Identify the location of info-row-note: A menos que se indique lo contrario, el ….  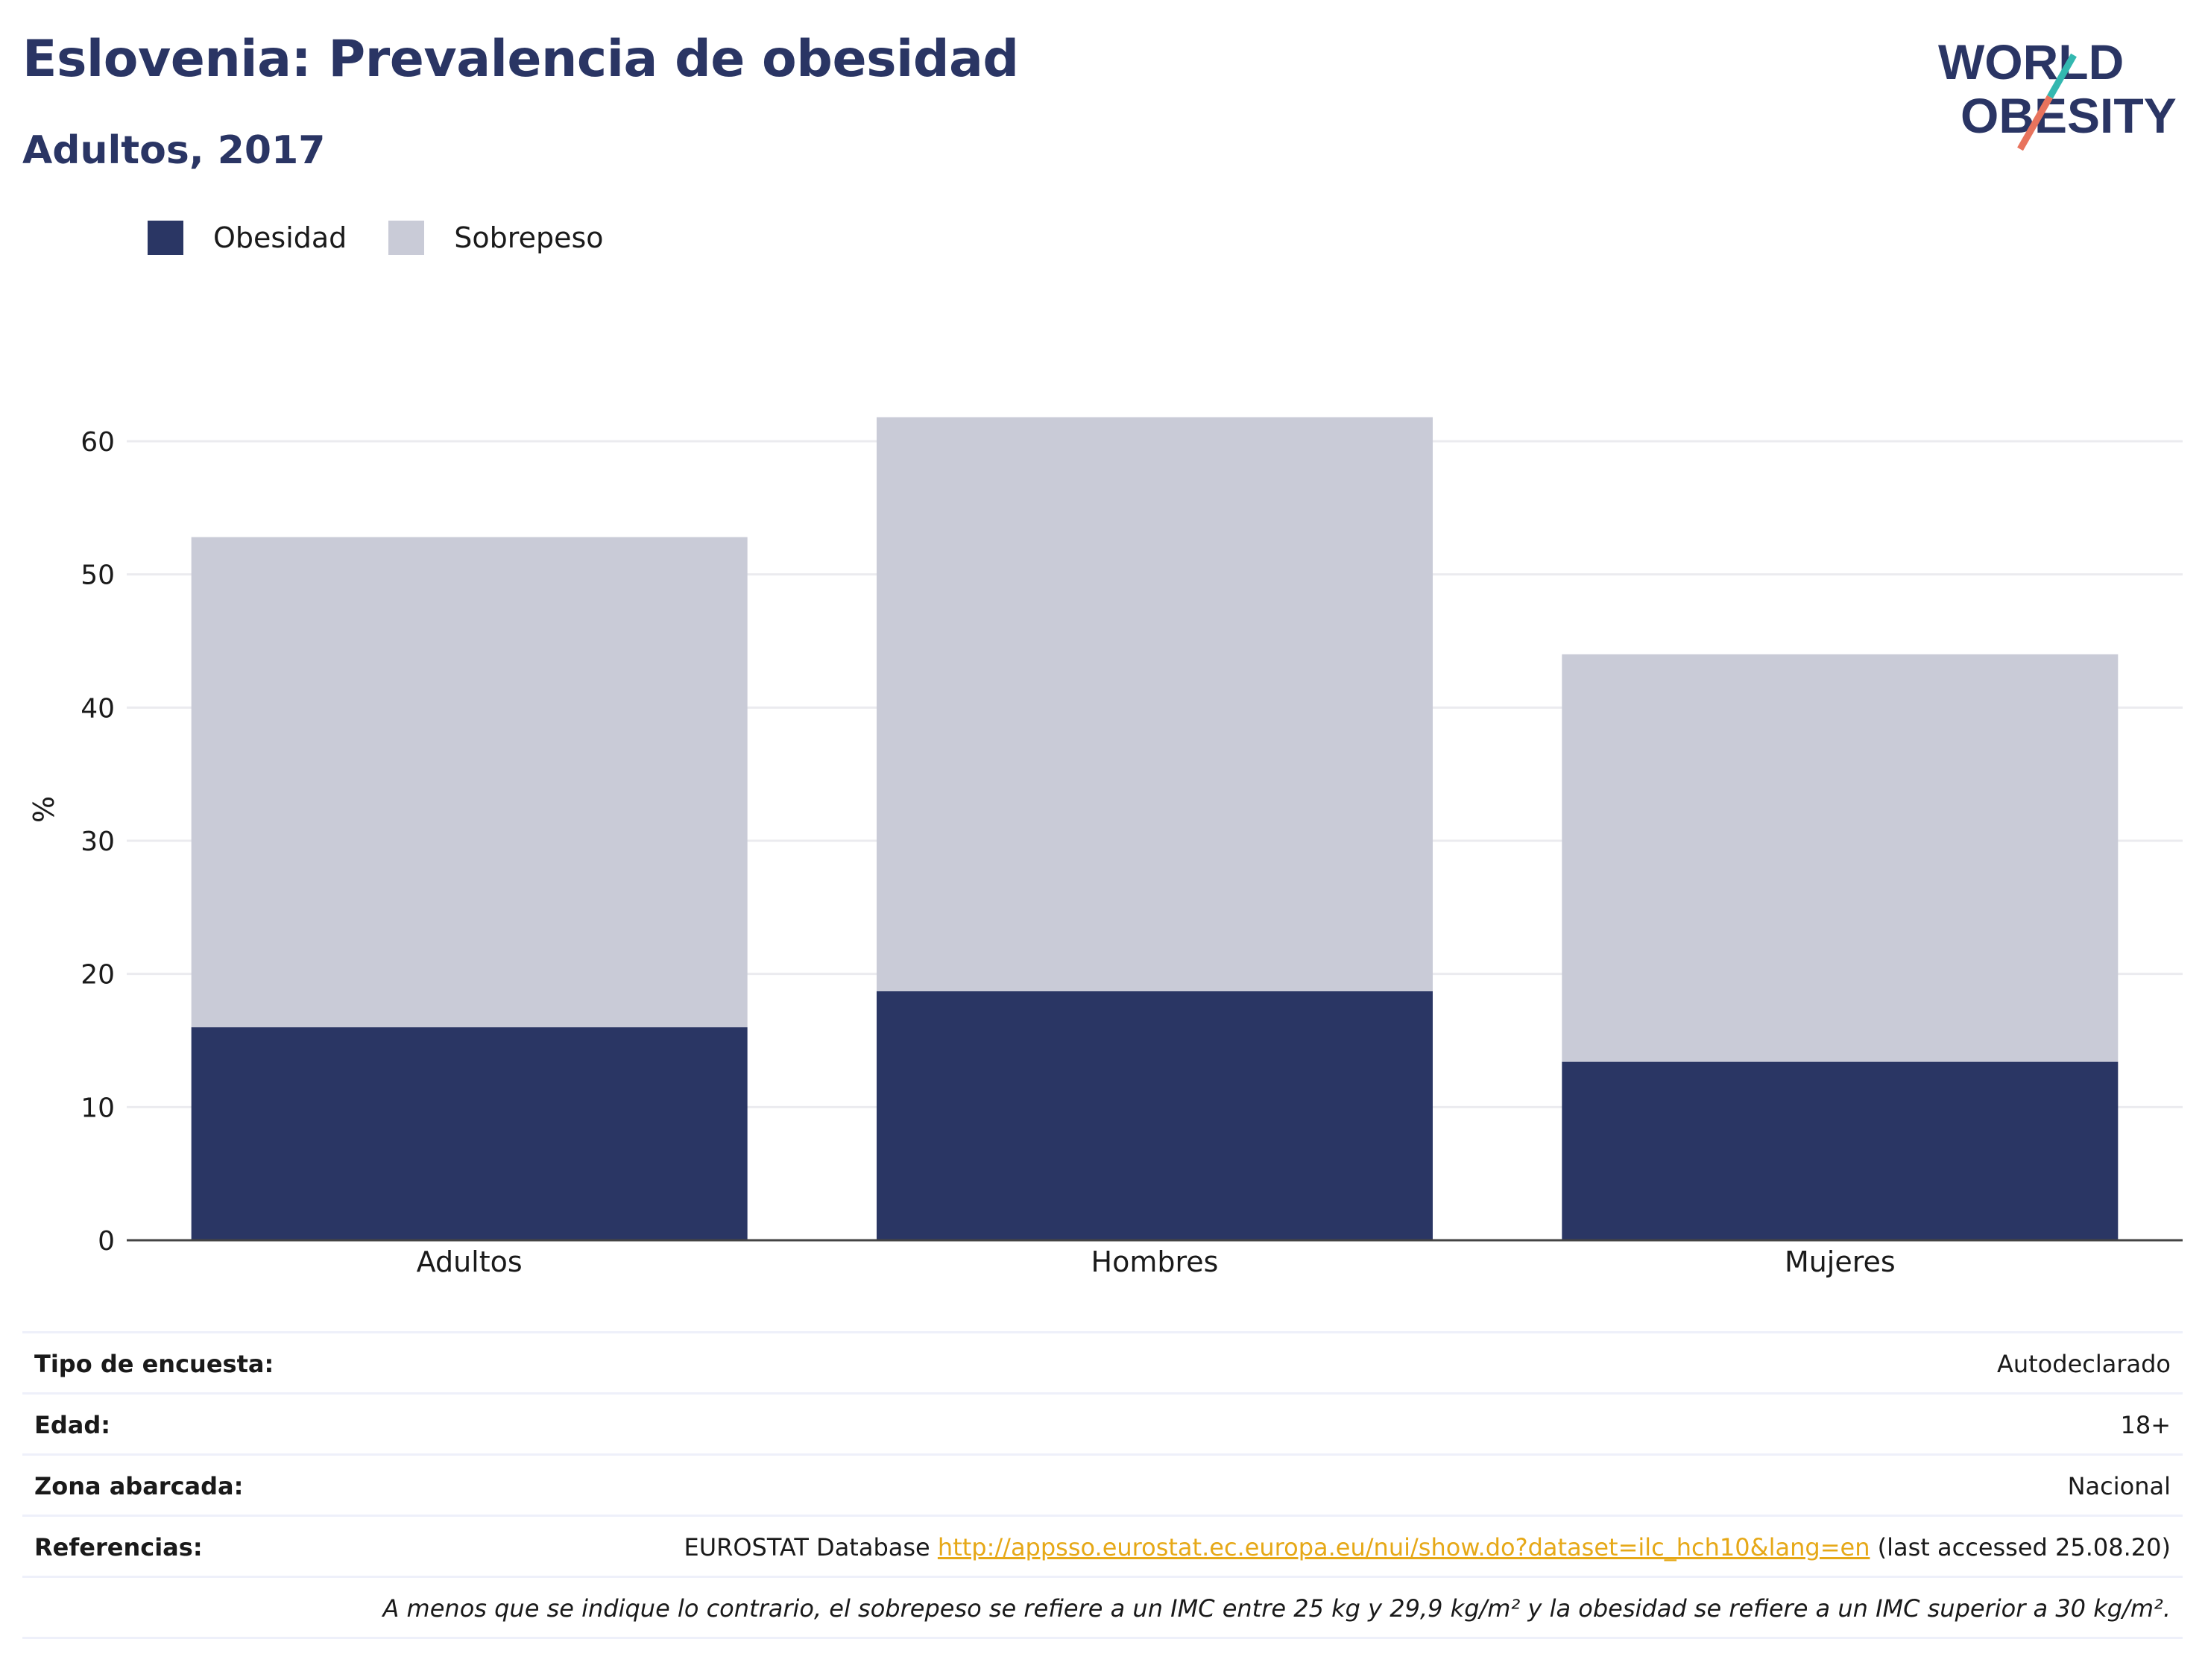
(1102, 1608).